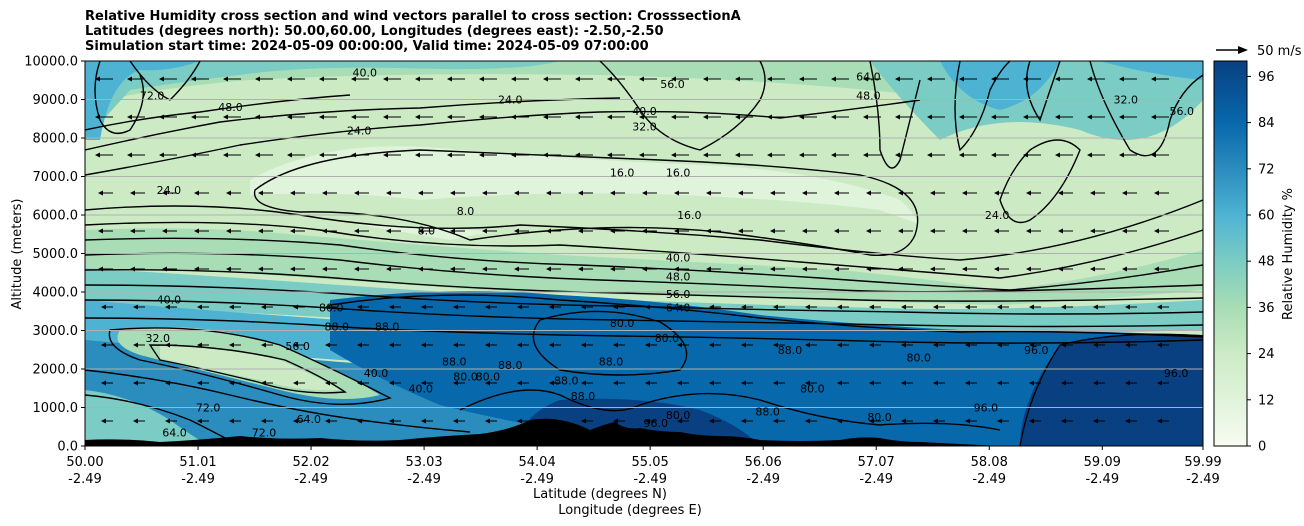  I want to click on contour-label: 96.0, so click(1176, 373).